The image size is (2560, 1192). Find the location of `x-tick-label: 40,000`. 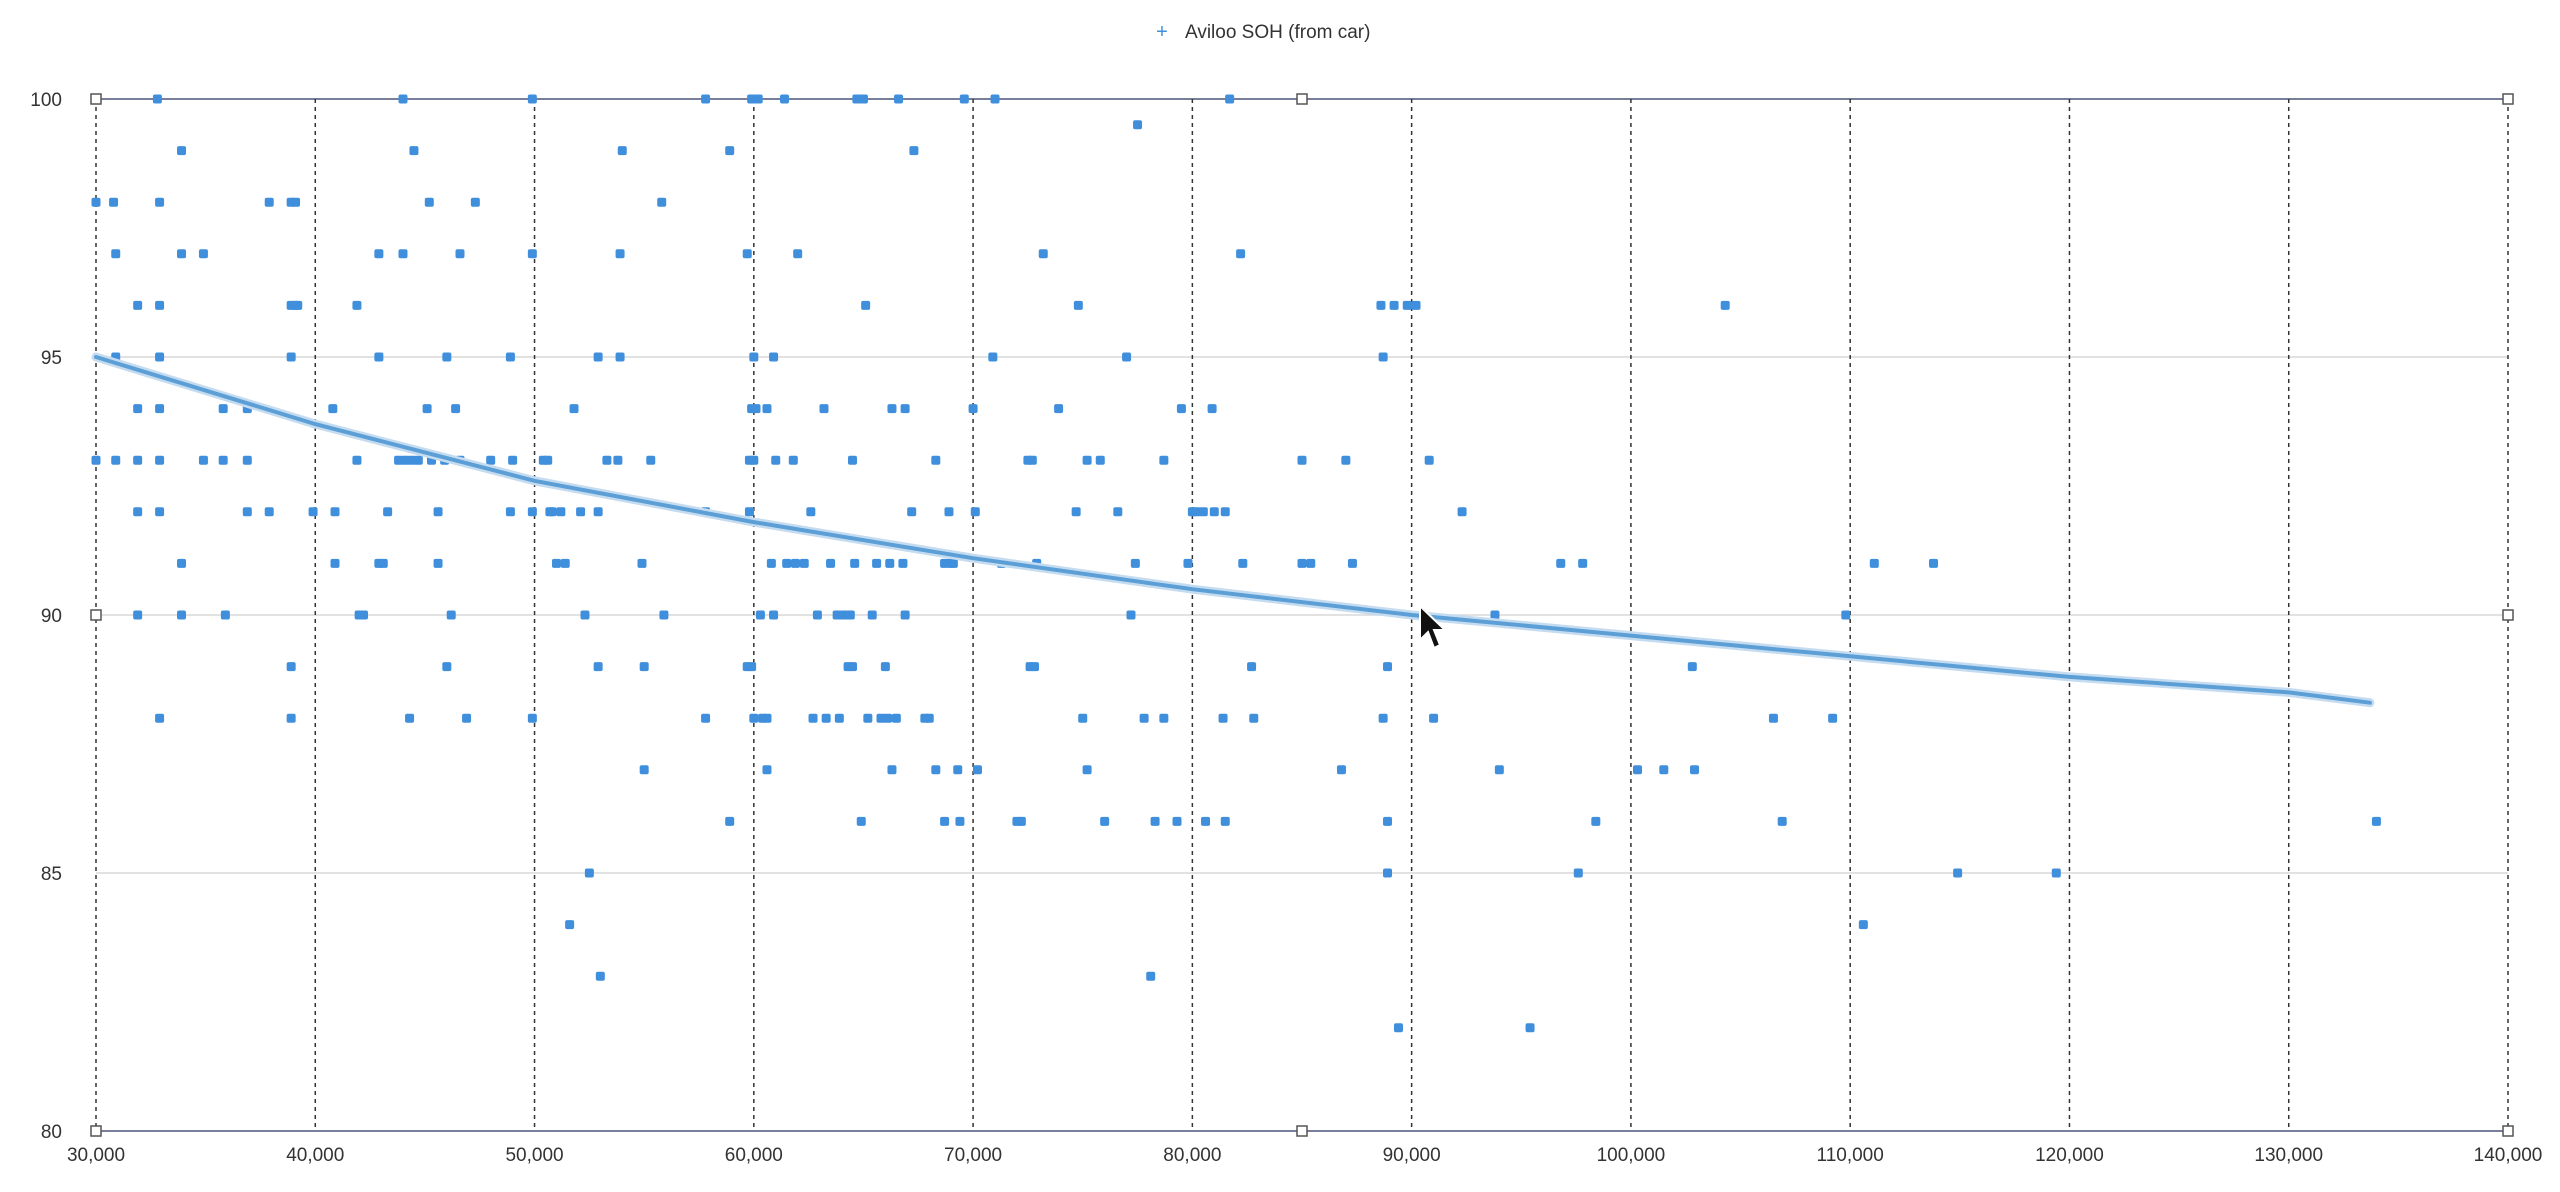

x-tick-label: 40,000 is located at coordinates (315, 1155).